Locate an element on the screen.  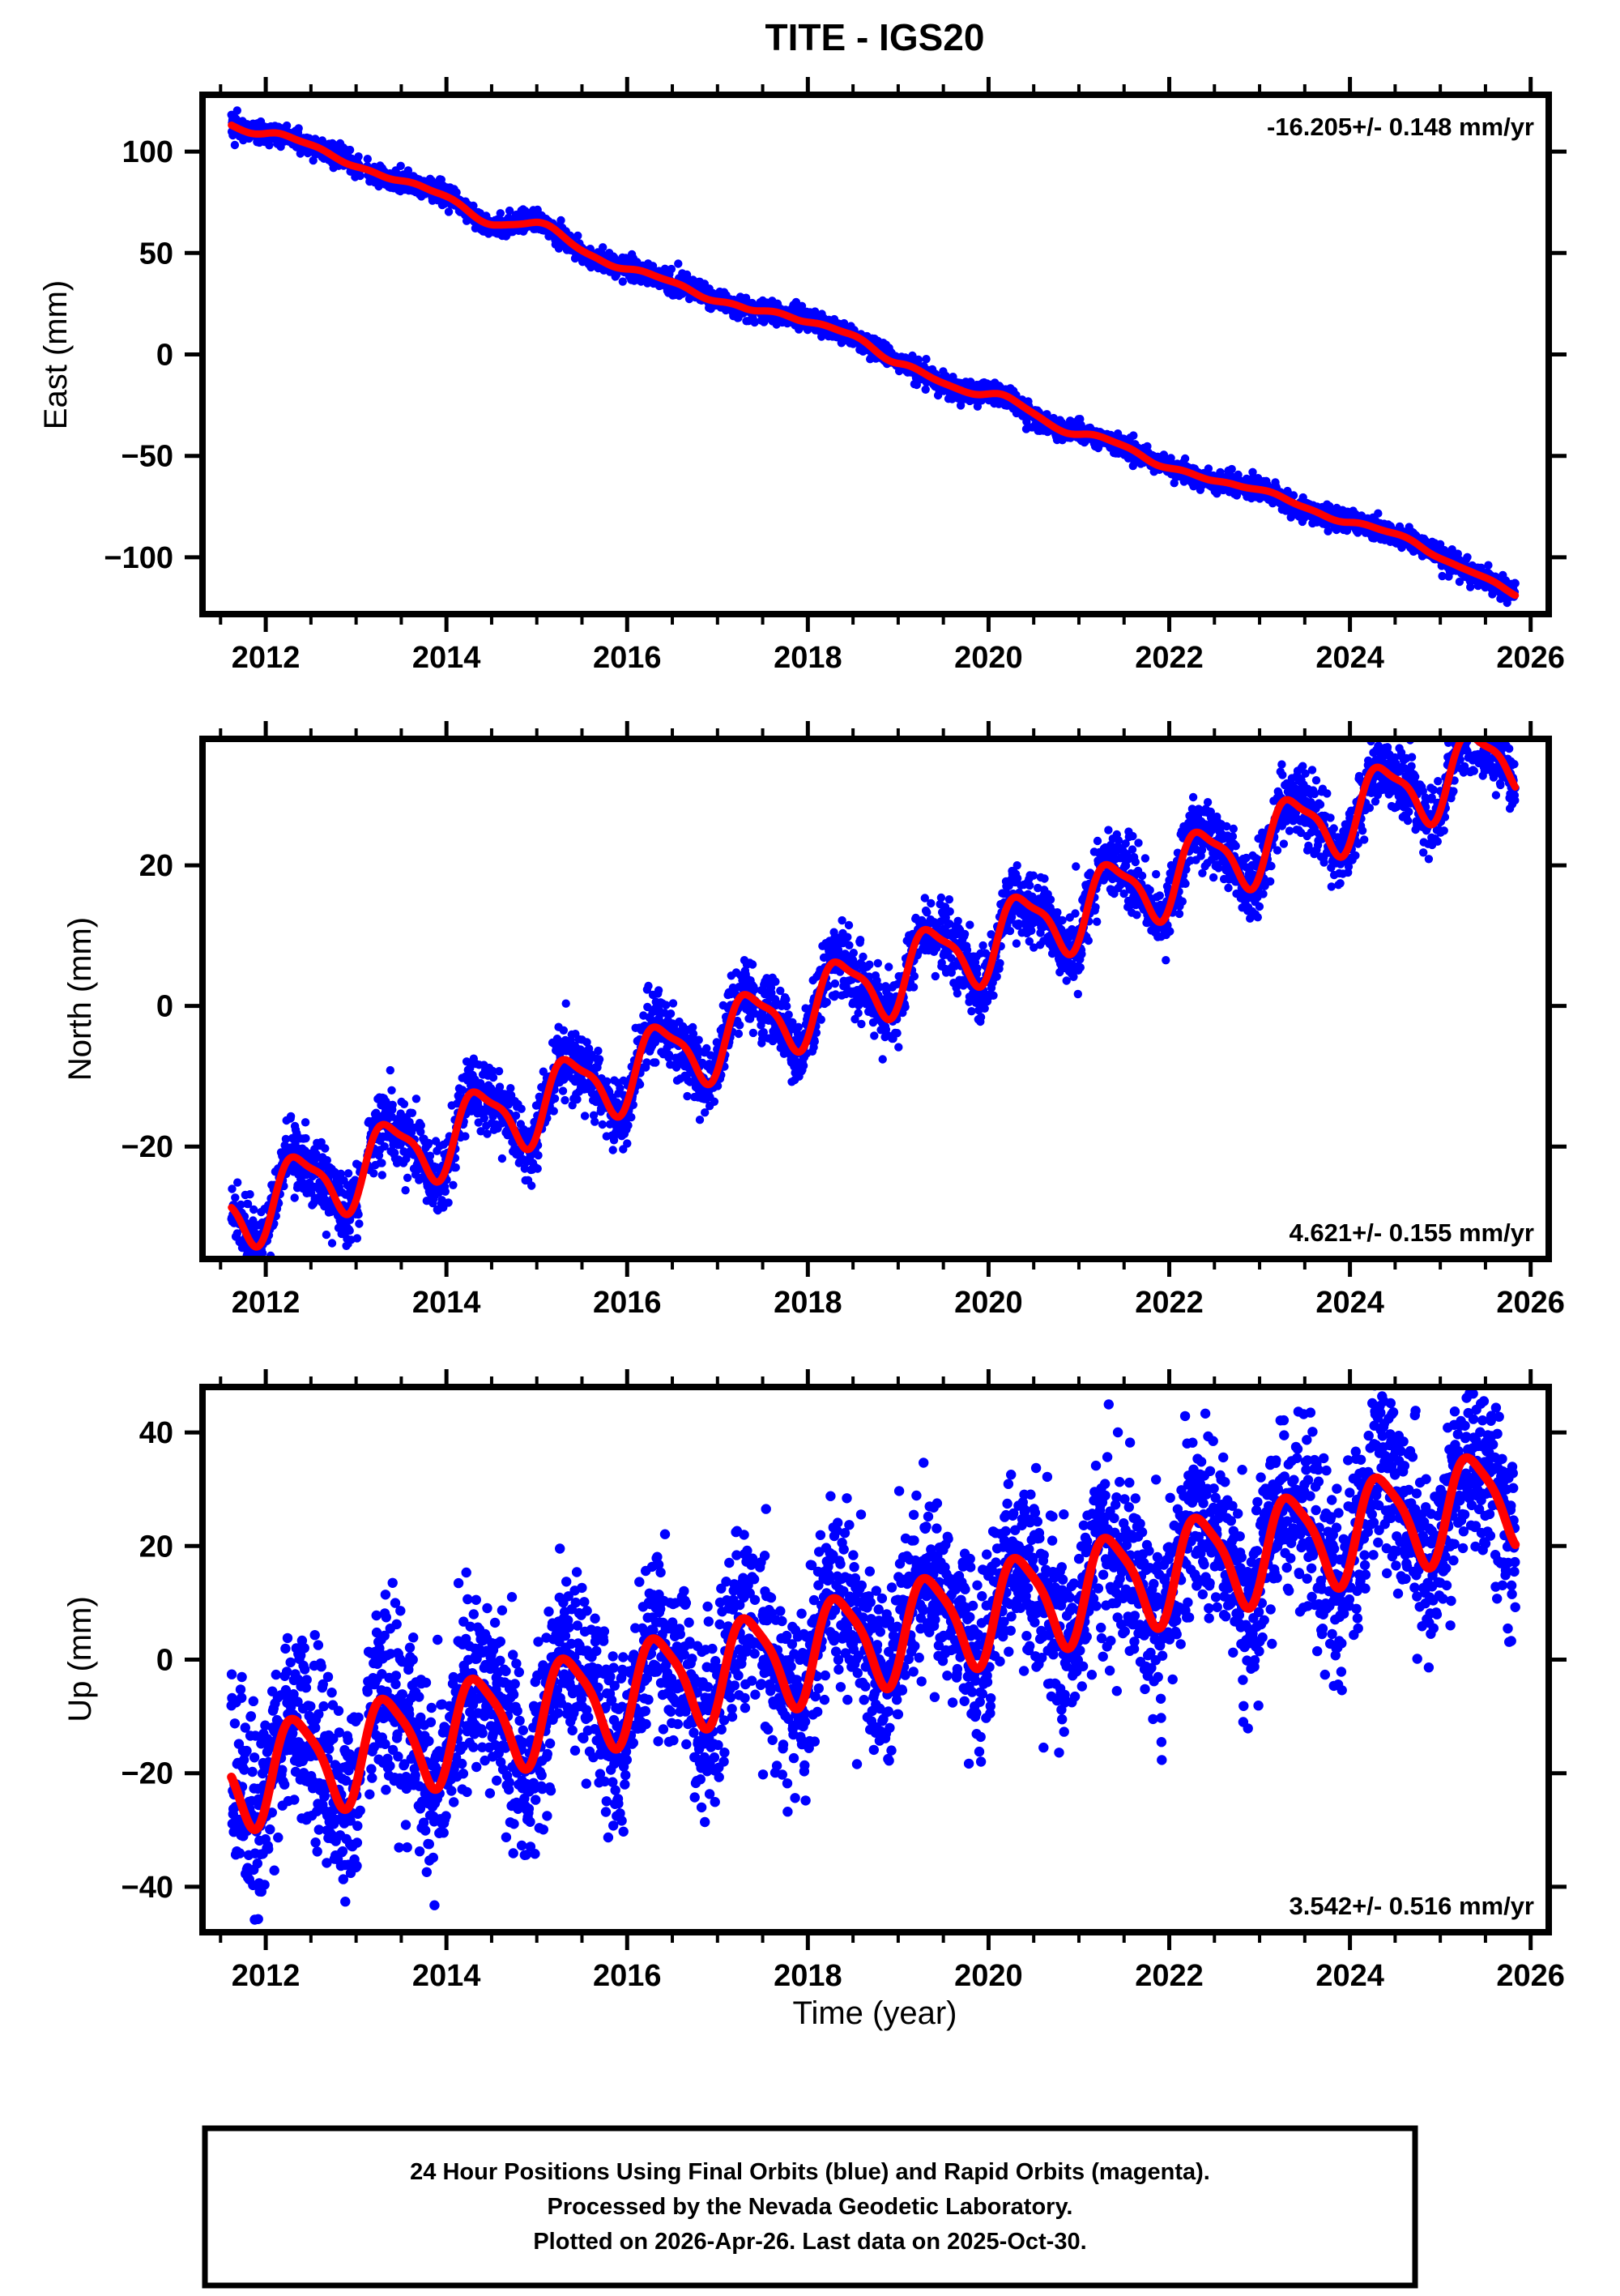
y-tick-label: −100 is located at coordinates (138, 558).